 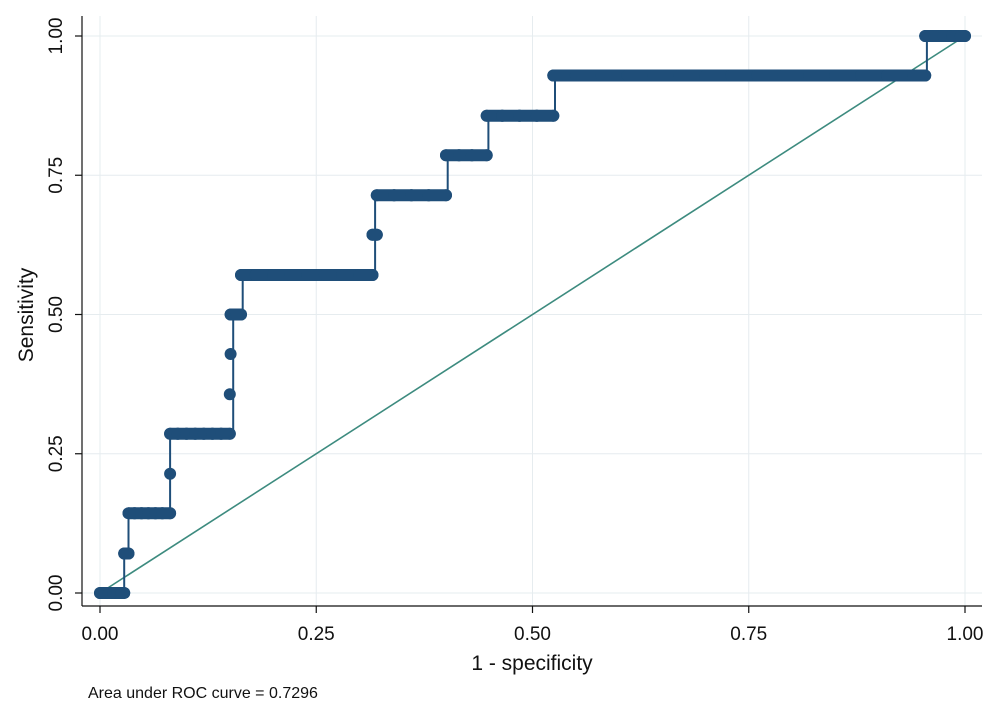 What do you see at coordinates (748, 634) in the screenshot?
I see `x-tick-label-3: 0.75` at bounding box center [748, 634].